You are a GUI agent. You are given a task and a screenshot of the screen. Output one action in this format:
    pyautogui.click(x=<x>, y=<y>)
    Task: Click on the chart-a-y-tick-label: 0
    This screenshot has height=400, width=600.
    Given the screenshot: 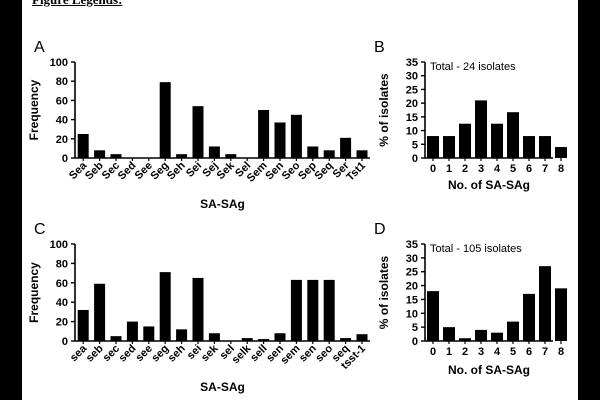 What is the action you would take?
    pyautogui.click(x=65, y=159)
    